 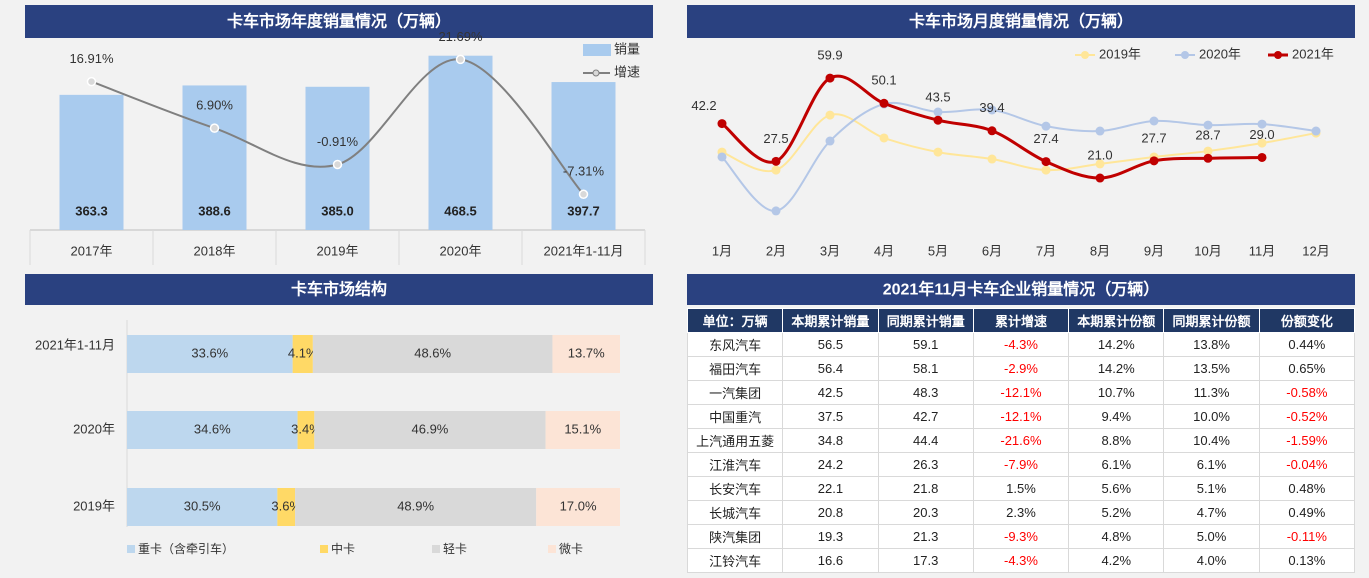 I want to click on table-cell: -21.6%, so click(x=1021, y=440).